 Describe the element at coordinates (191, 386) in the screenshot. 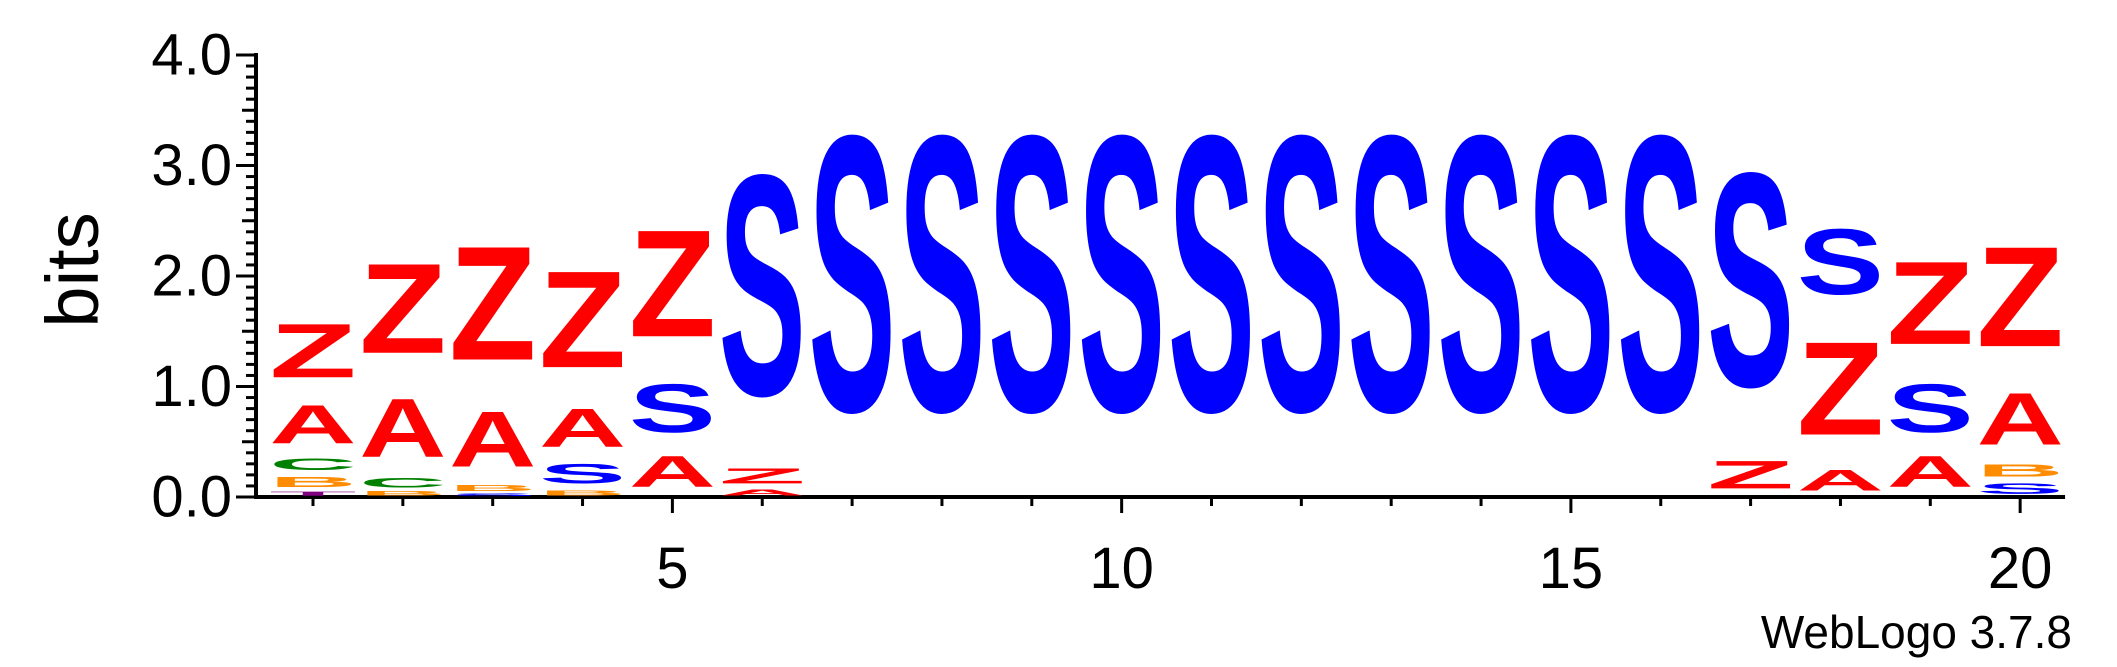

I see `y-tick-label: 1.0` at that location.